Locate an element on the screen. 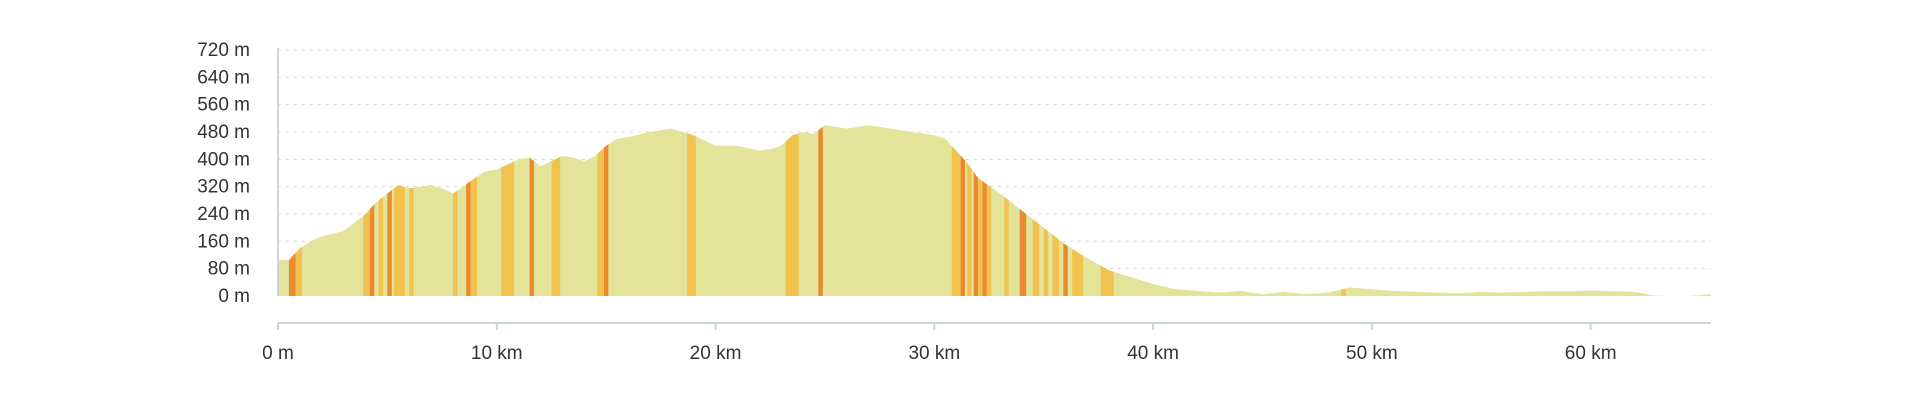 This screenshot has width=1909, height=407. y-tick-label-3: 240 m is located at coordinates (223, 214).